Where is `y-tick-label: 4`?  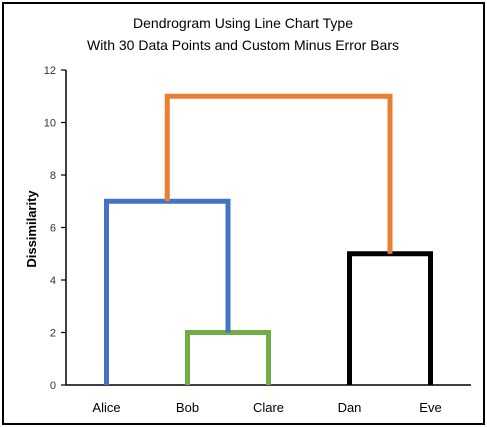 y-tick-label: 4 is located at coordinates (53, 281).